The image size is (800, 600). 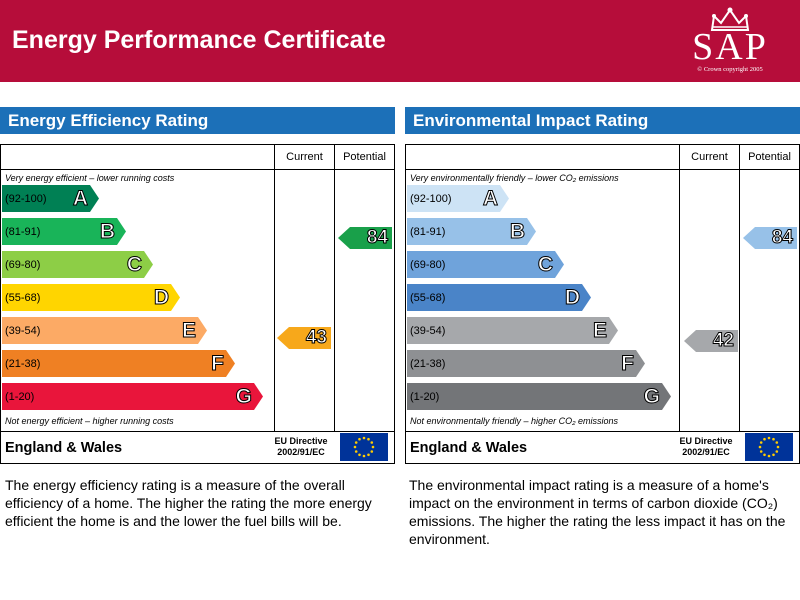 I want to click on current-rating-arrow: 43, so click(x=304, y=338).